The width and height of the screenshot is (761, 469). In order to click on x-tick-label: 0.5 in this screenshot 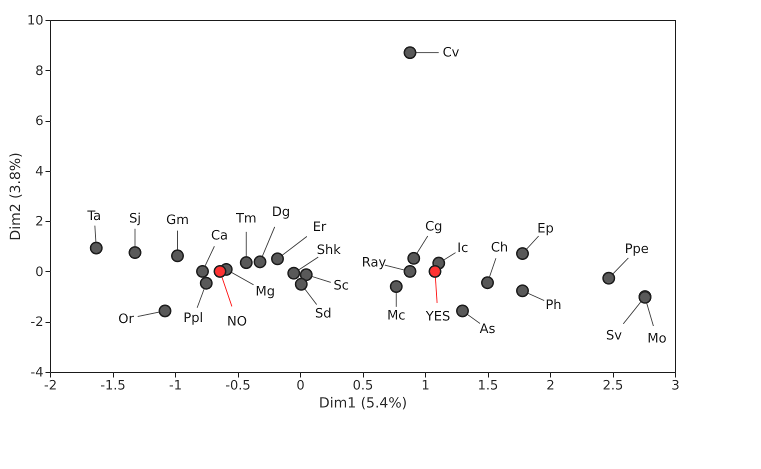, I will do `click(363, 386)`.